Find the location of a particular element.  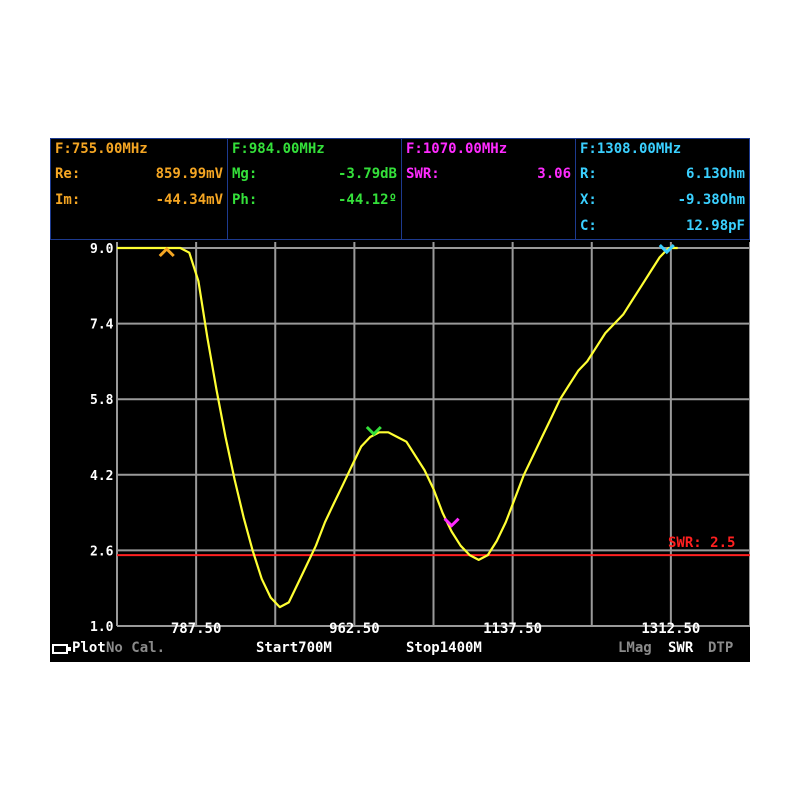

swr-reference-label: SWR: 2.5 is located at coordinates (701, 543).